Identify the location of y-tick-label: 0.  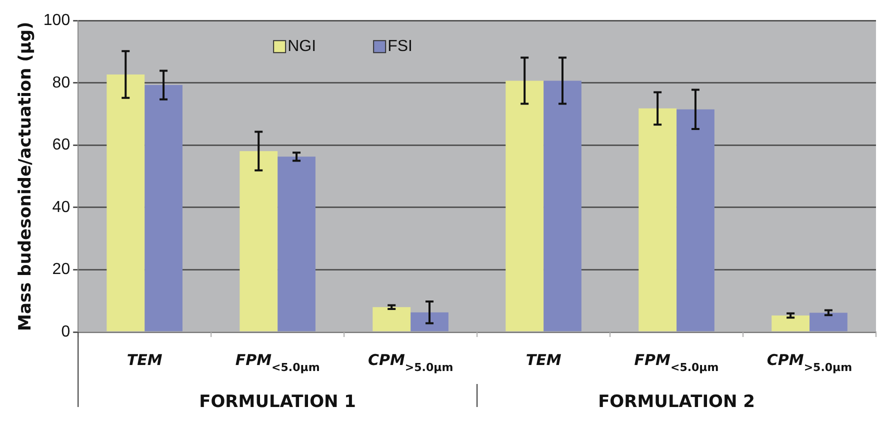
(65, 331).